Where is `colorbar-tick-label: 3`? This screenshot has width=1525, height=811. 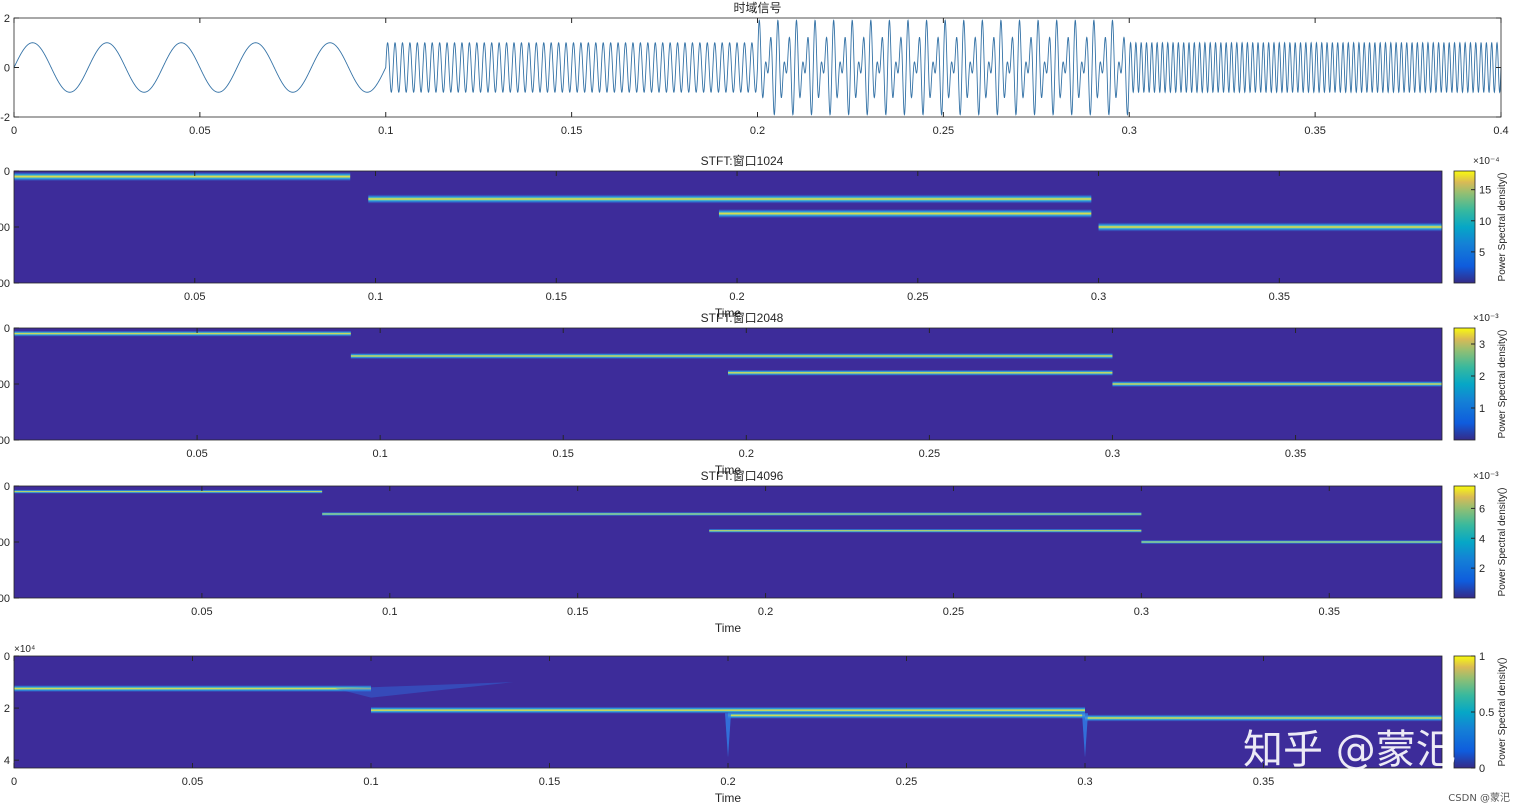 colorbar-tick-label: 3 is located at coordinates (1482, 345).